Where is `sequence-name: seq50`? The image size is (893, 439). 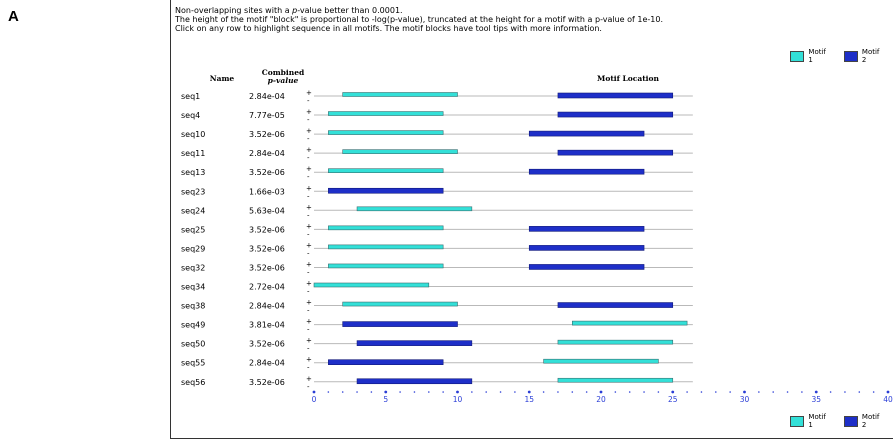
sequence-name: seq50 is located at coordinates (193, 344).